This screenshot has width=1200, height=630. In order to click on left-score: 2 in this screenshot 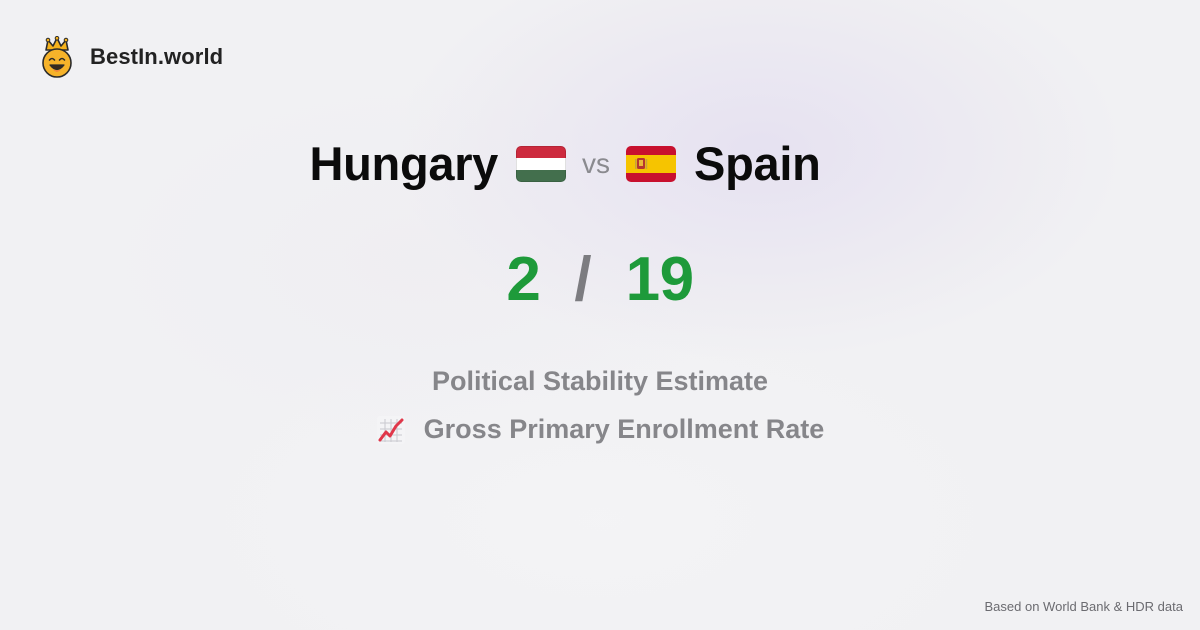, I will do `click(523, 279)`.